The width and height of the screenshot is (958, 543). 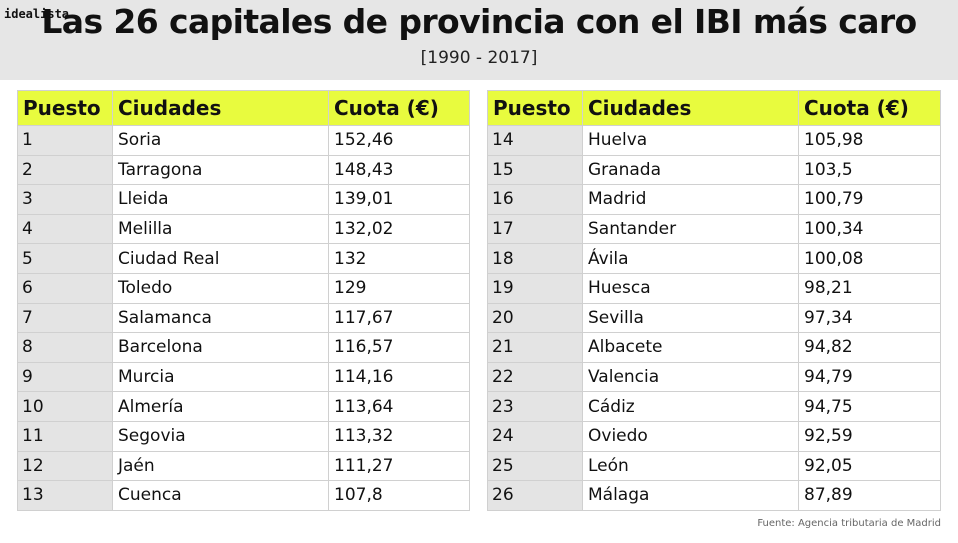 What do you see at coordinates (65, 466) in the screenshot?
I see `rank-cell: 12` at bounding box center [65, 466].